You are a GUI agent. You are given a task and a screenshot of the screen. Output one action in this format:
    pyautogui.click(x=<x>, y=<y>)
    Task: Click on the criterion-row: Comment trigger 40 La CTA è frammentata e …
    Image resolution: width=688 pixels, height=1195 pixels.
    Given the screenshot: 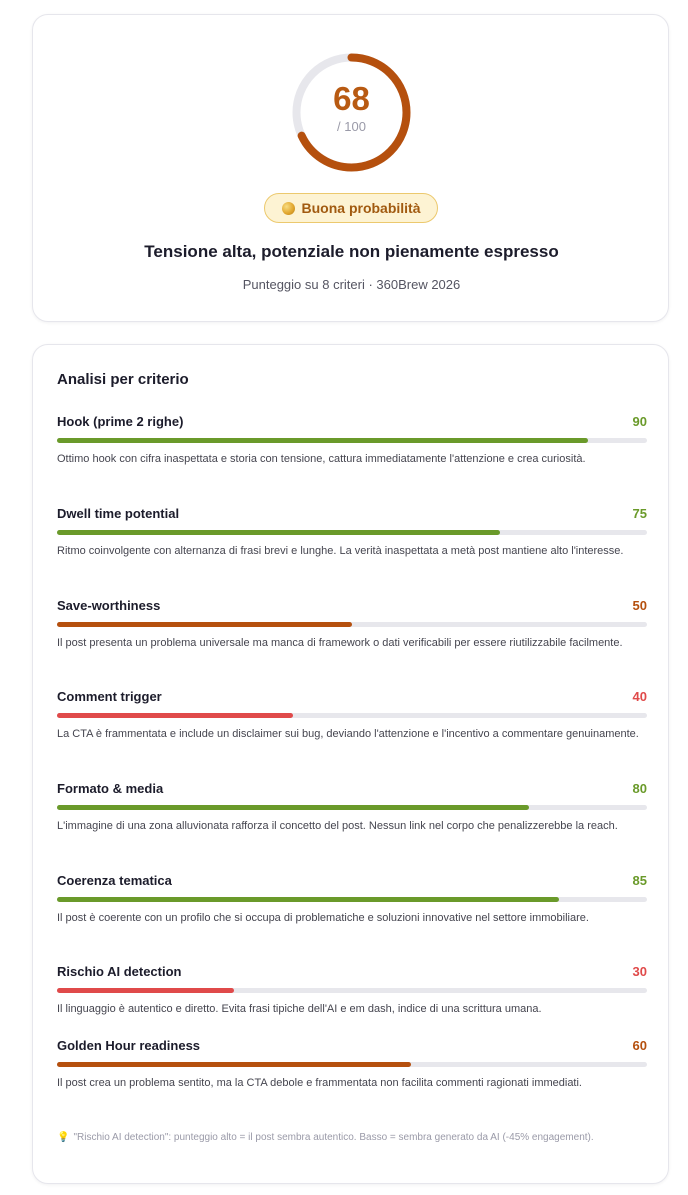 What is the action you would take?
    pyautogui.click(x=352, y=716)
    